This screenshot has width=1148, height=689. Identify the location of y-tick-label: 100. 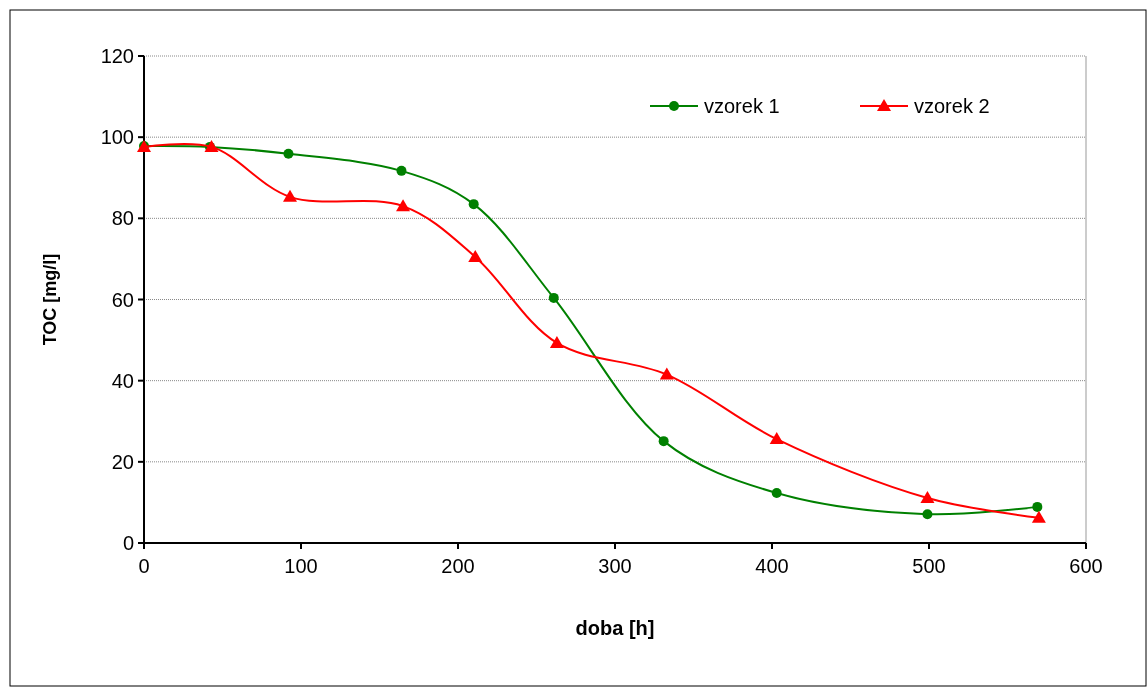
(117, 137).